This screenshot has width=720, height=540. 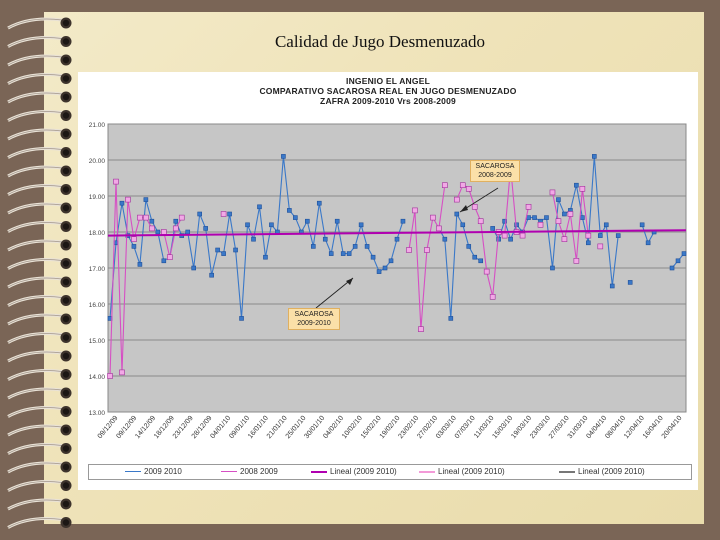 I want to click on y-tick-label: 13.00, so click(x=97, y=413).